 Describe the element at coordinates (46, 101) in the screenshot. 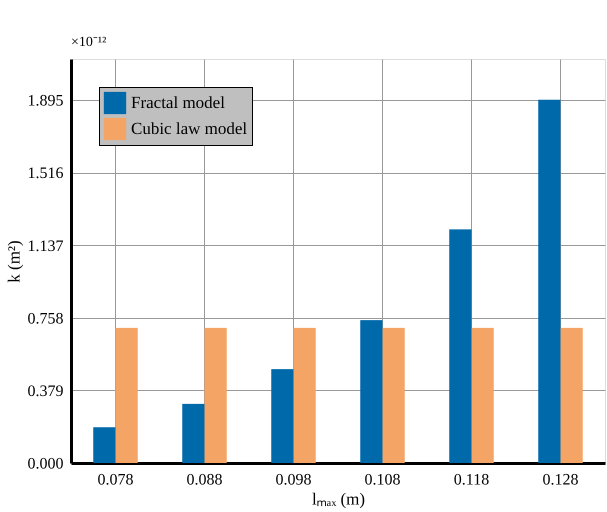

I see `y-tick-label: 1.895` at that location.